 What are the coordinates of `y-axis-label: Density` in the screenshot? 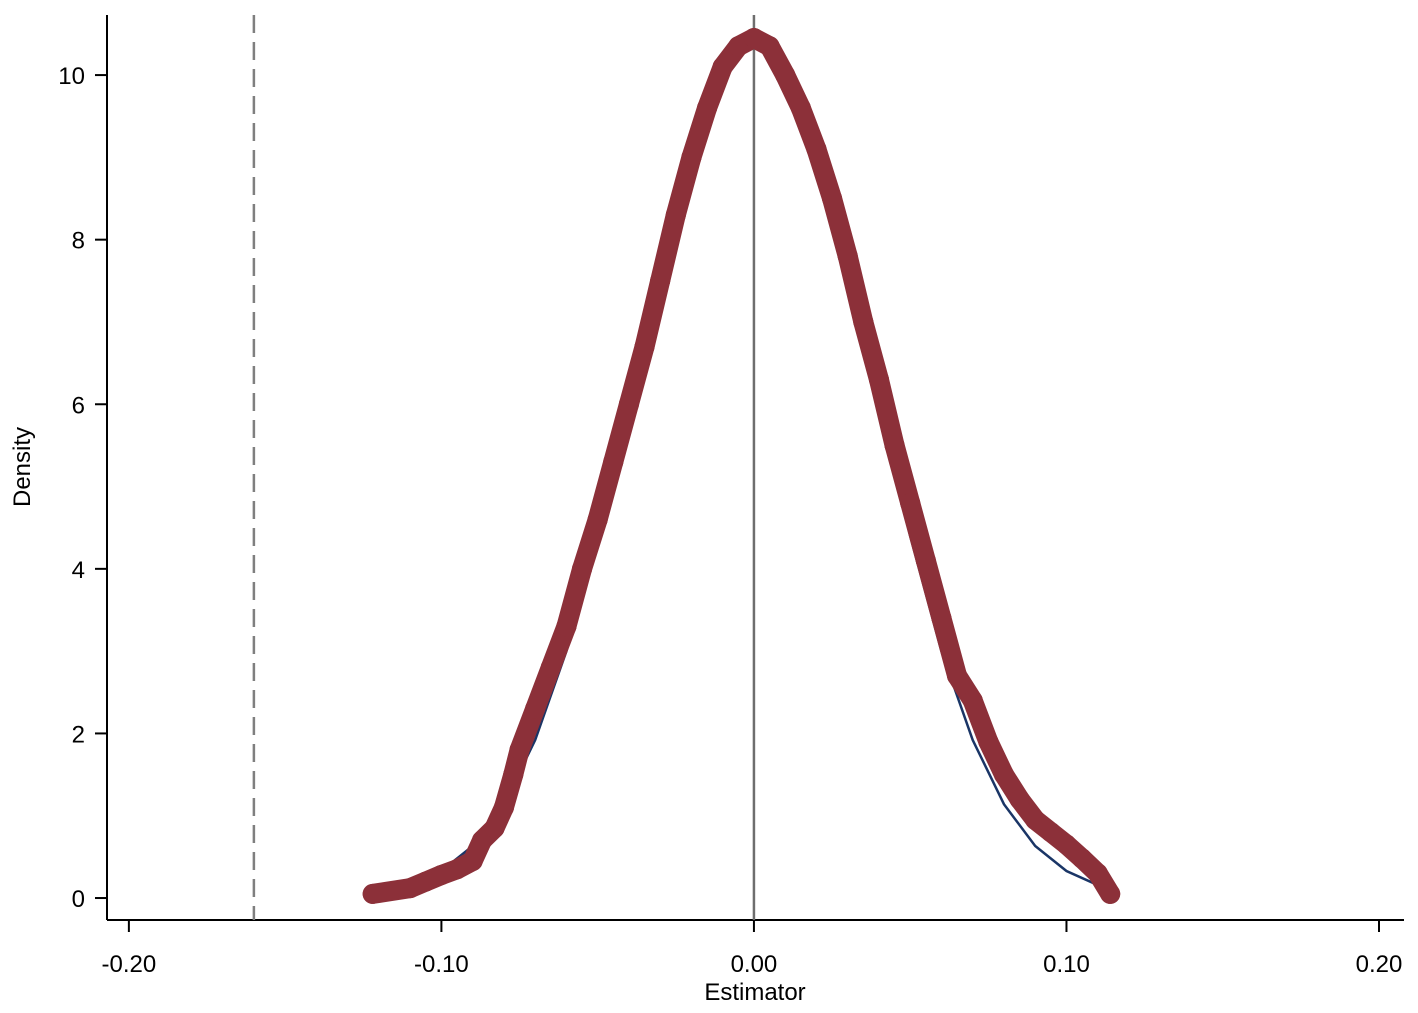 It's located at (22, 467).